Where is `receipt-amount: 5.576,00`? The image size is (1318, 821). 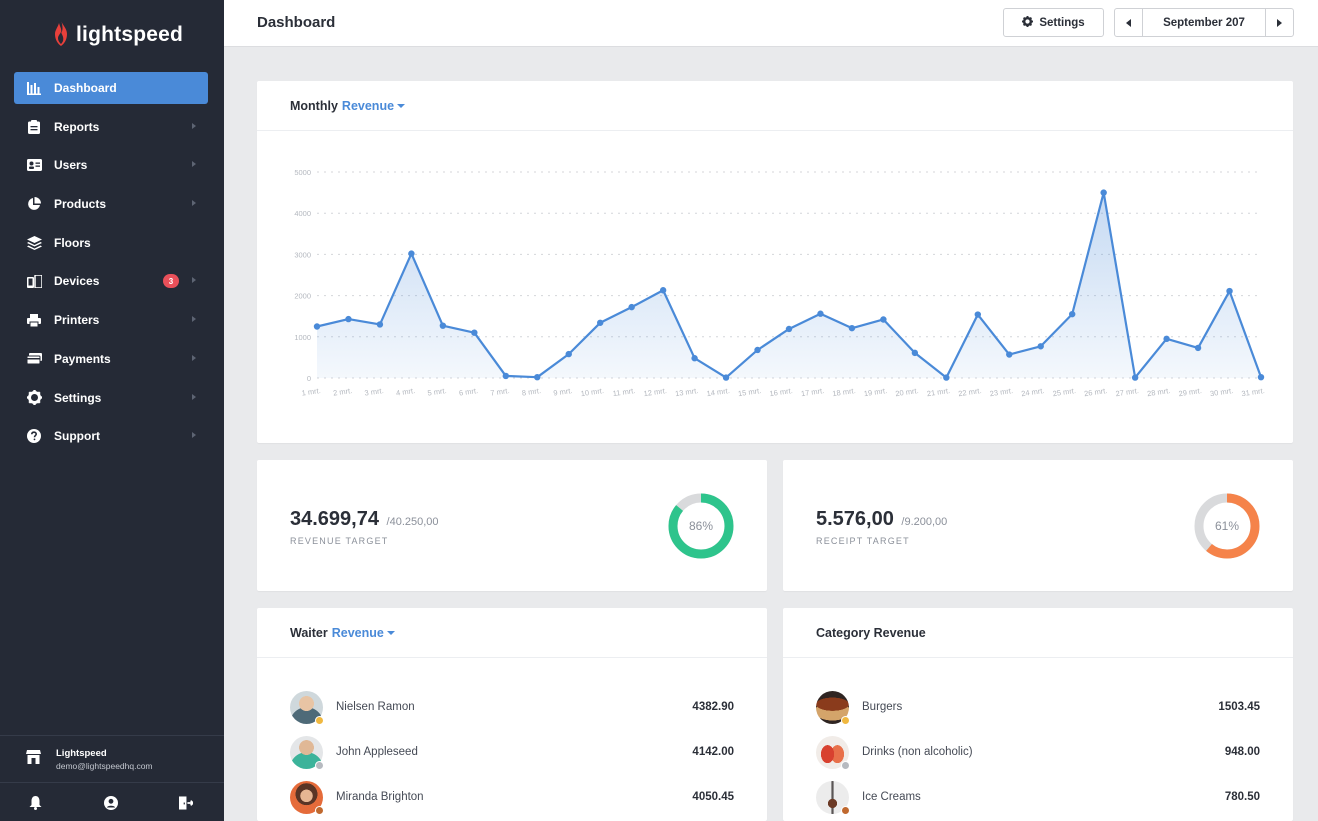 receipt-amount: 5.576,00 is located at coordinates (855, 519).